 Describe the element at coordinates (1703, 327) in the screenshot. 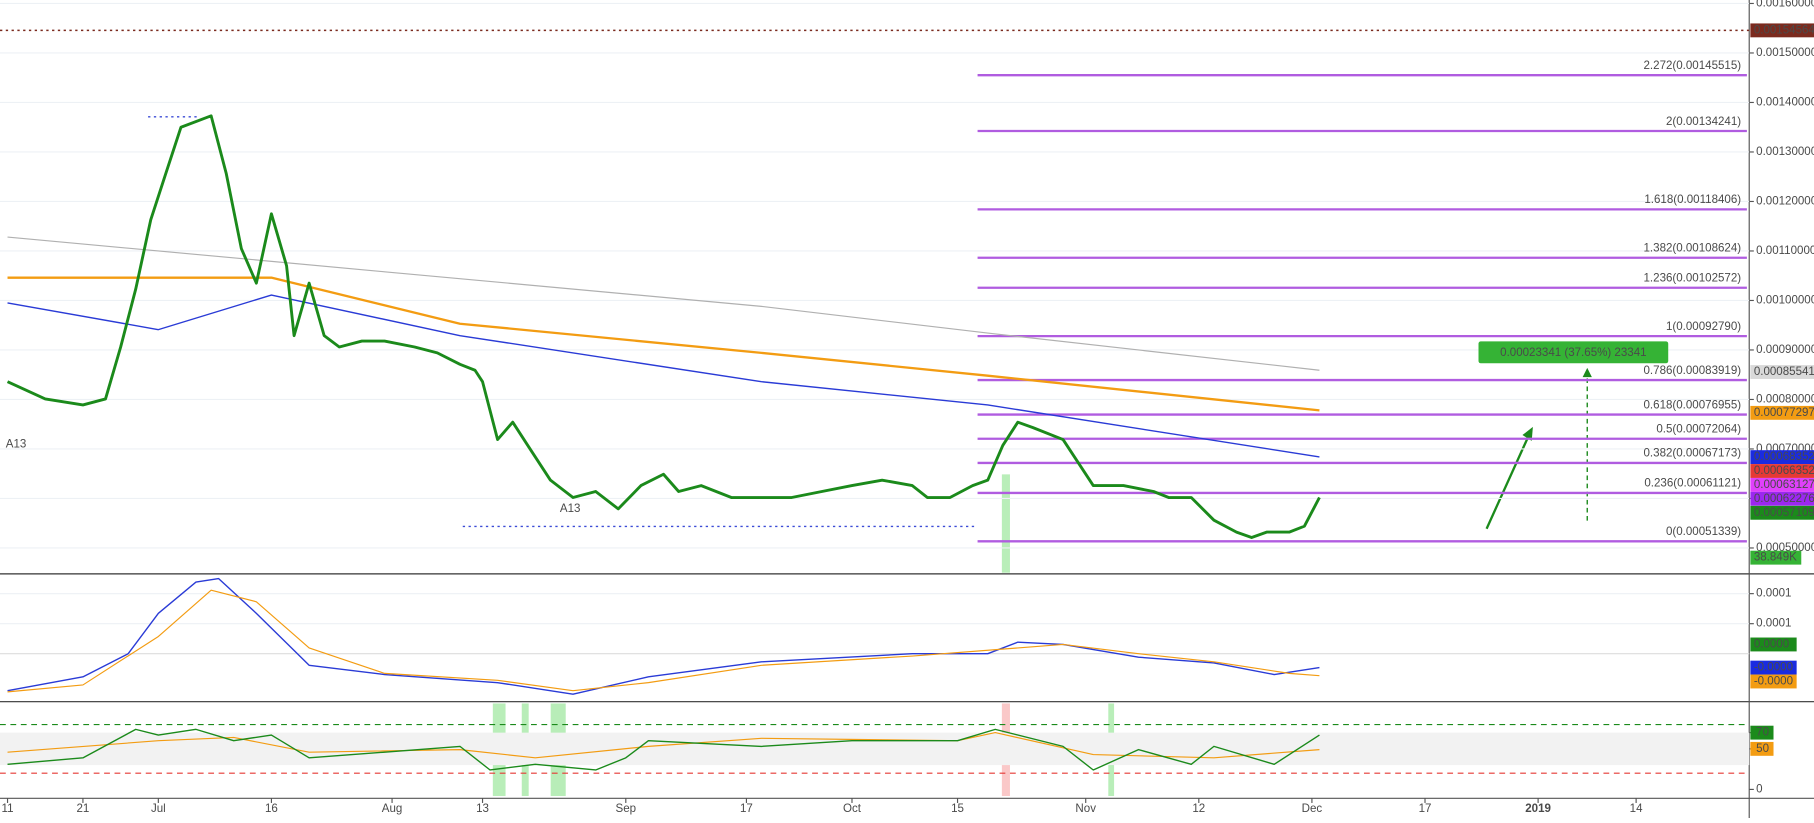

I see `fib-label: 1(0.00092790)` at that location.